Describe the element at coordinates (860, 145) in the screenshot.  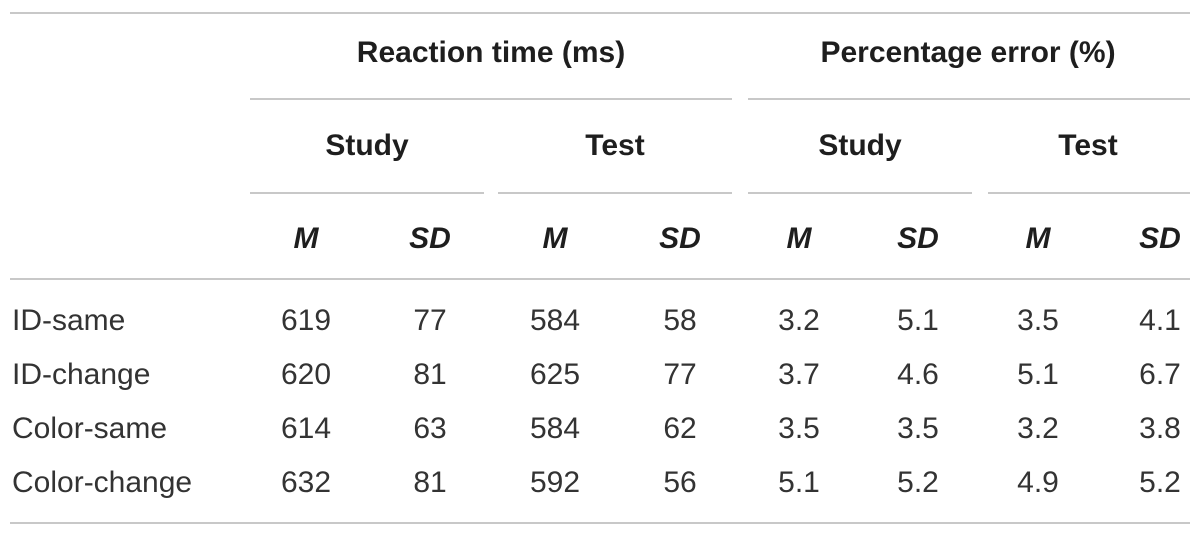
I see `sub-header-pe-study: Study` at that location.